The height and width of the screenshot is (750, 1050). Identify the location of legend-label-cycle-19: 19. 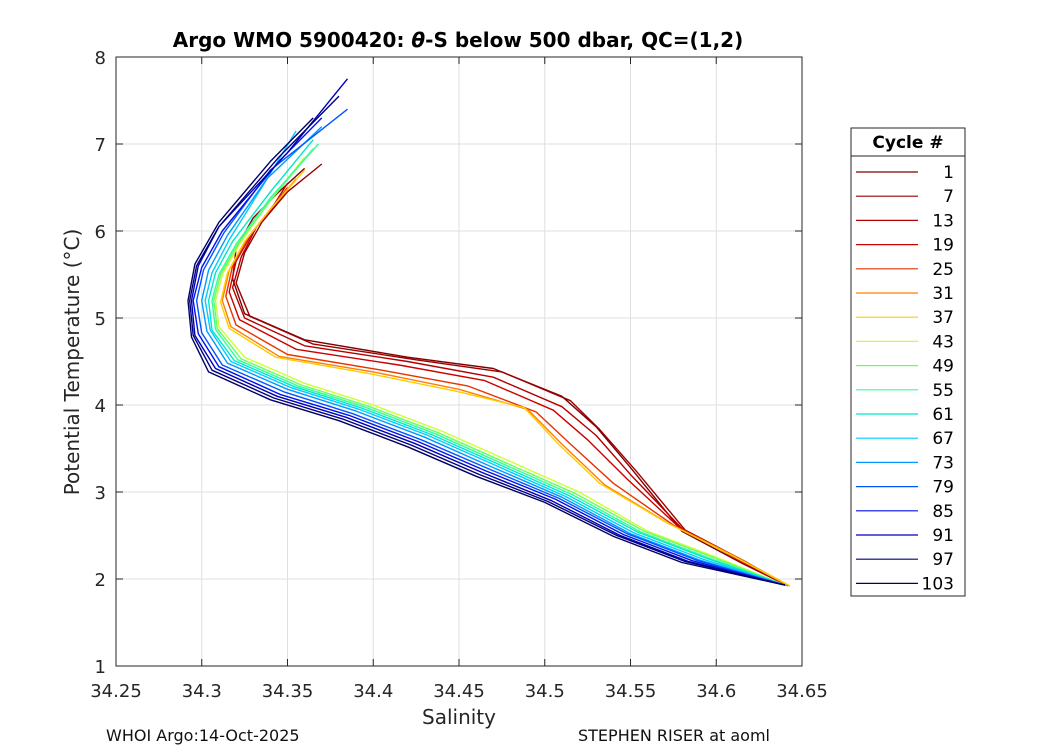
(943, 246).